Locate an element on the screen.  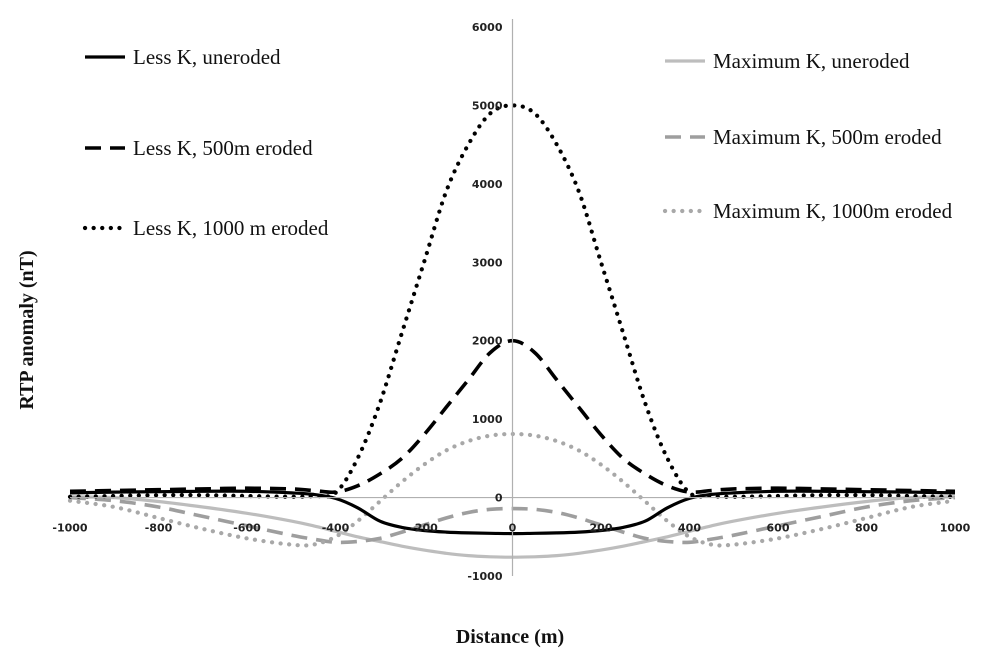
x-tick-label: -1000 is located at coordinates (70, 528).